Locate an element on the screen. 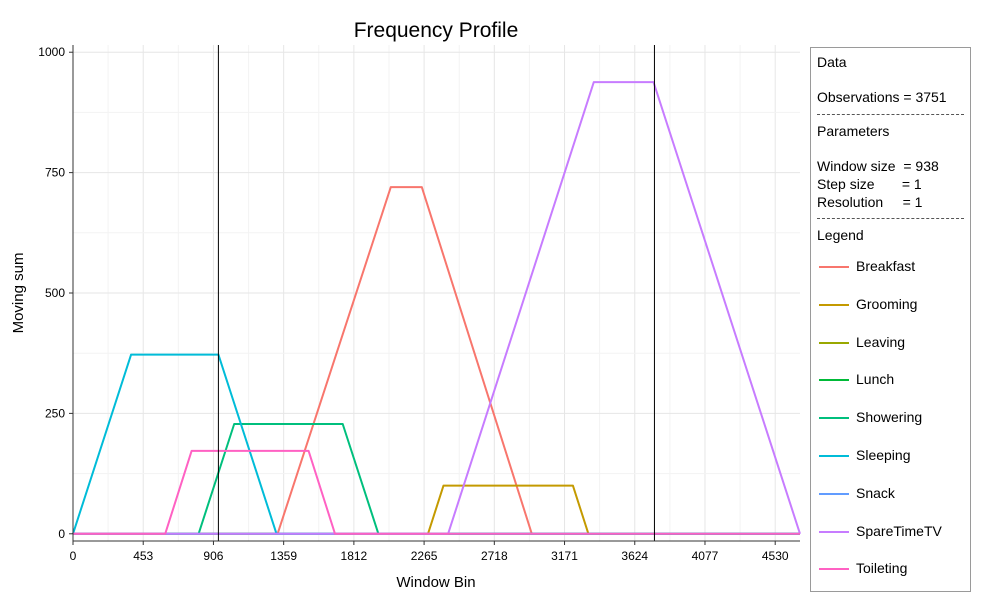 The width and height of the screenshot is (991, 598). legend-item-lunch: Lunch is located at coordinates (894, 380).